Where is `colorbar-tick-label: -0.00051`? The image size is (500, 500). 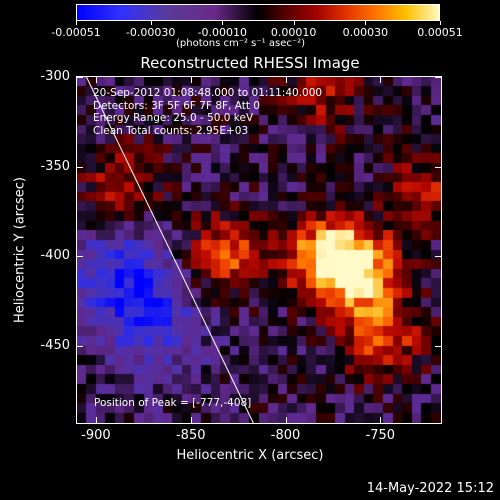
colorbar-tick-label: -0.00051 is located at coordinates (76, 32).